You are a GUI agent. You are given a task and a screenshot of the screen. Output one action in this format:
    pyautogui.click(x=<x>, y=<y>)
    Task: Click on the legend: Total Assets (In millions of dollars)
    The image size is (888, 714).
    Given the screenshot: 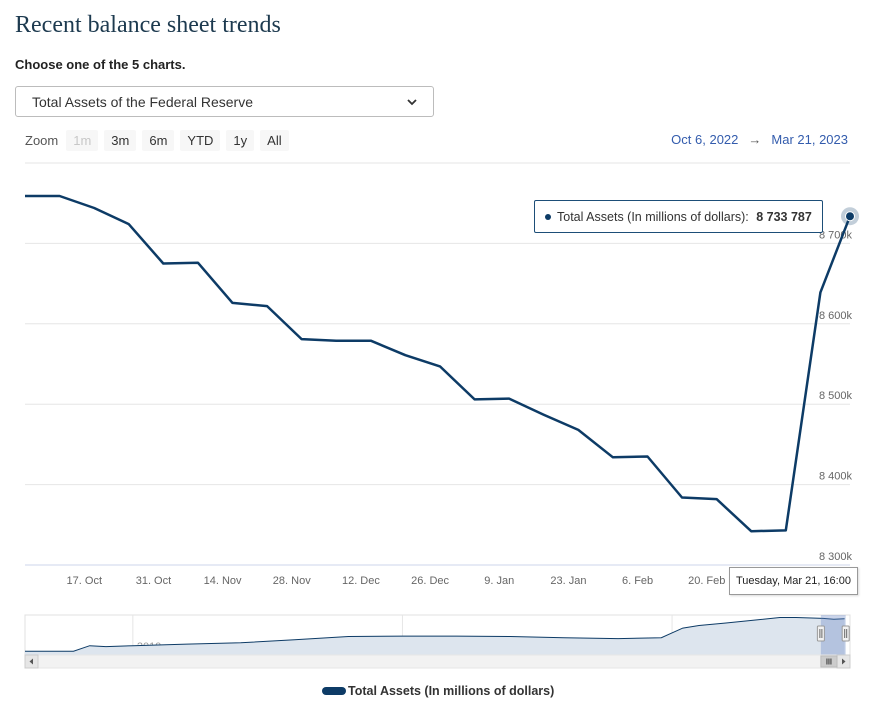 What is the action you would take?
    pyautogui.click(x=438, y=691)
    